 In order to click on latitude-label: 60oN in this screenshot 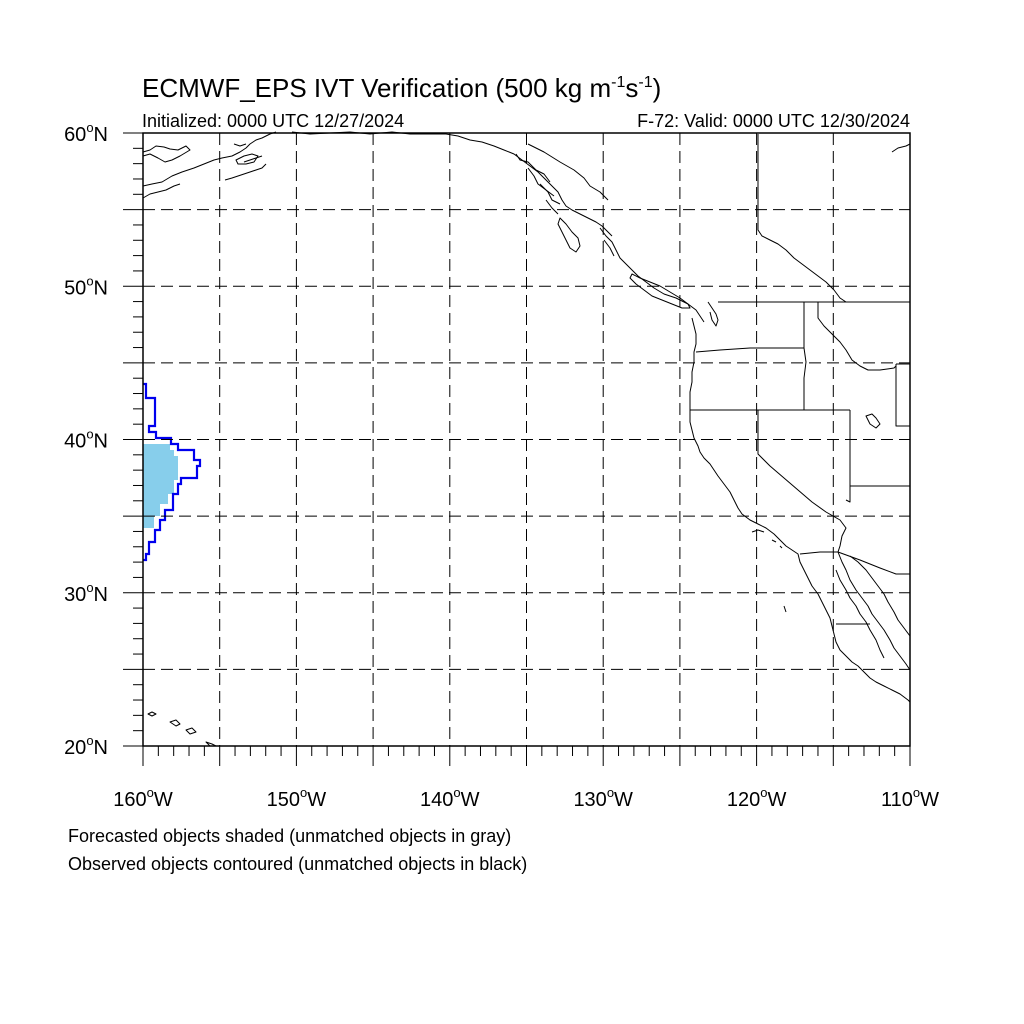, I will do `click(86, 133)`.